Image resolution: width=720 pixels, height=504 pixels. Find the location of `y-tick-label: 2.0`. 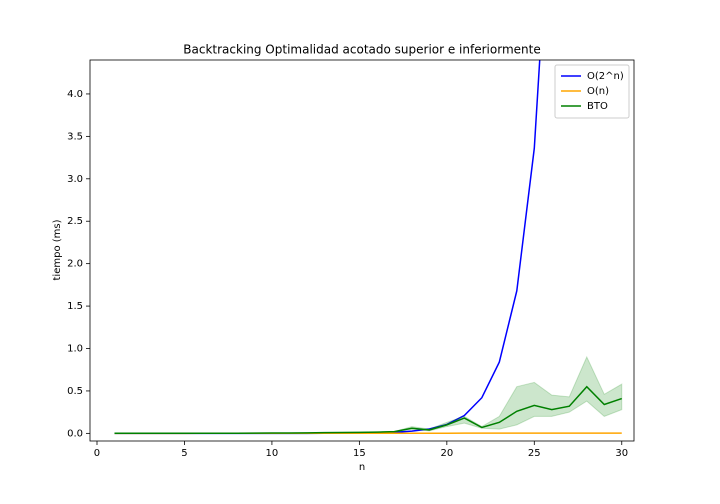

y-tick-label: 2.0 is located at coordinates (75, 264).